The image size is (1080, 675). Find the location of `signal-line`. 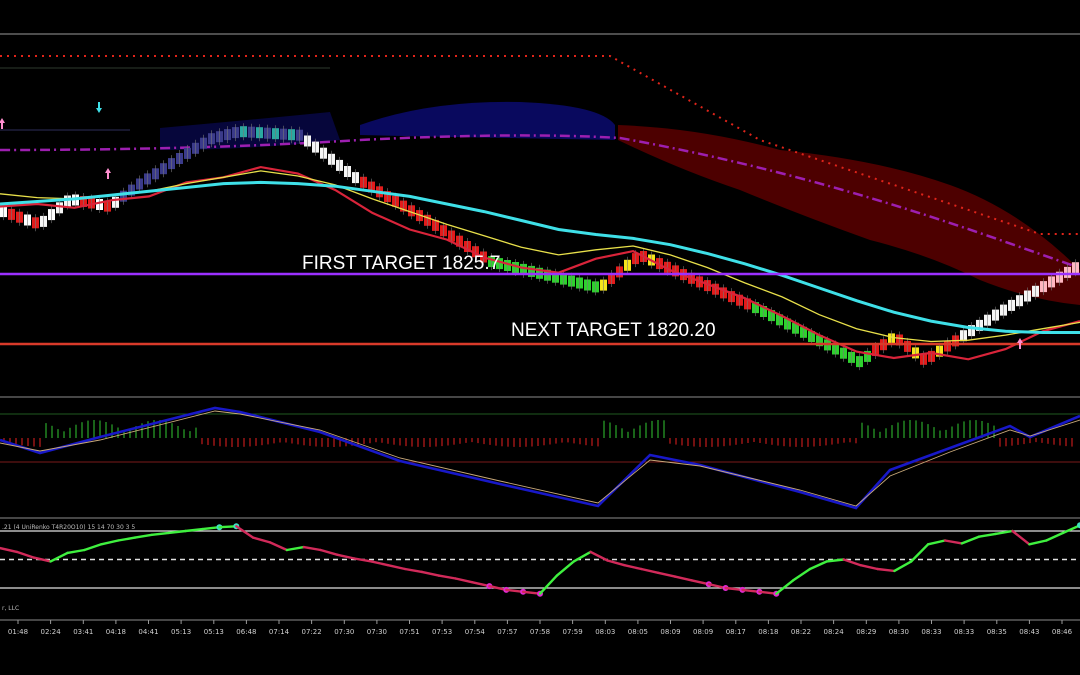

signal-line is located at coordinates (540, 458).